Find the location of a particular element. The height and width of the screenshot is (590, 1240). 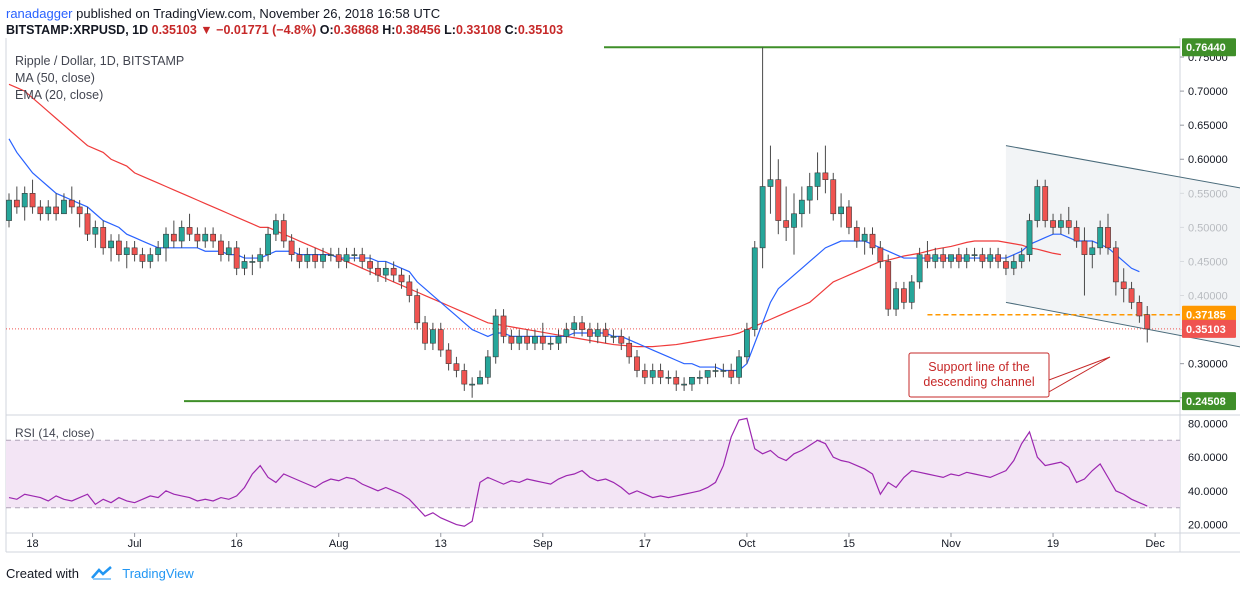

last-price-tag-bg is located at coordinates (1209, 328).